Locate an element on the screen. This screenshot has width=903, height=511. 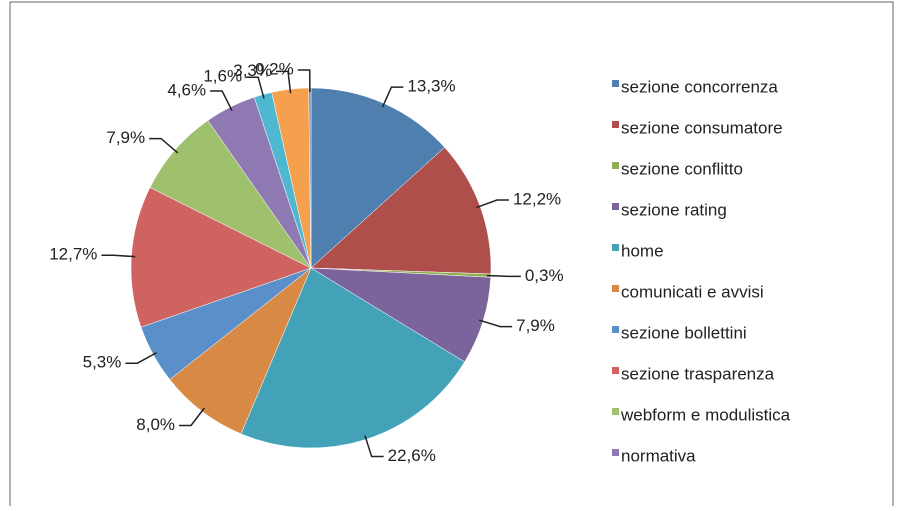
data-label: 0,3% is located at coordinates (544, 275).